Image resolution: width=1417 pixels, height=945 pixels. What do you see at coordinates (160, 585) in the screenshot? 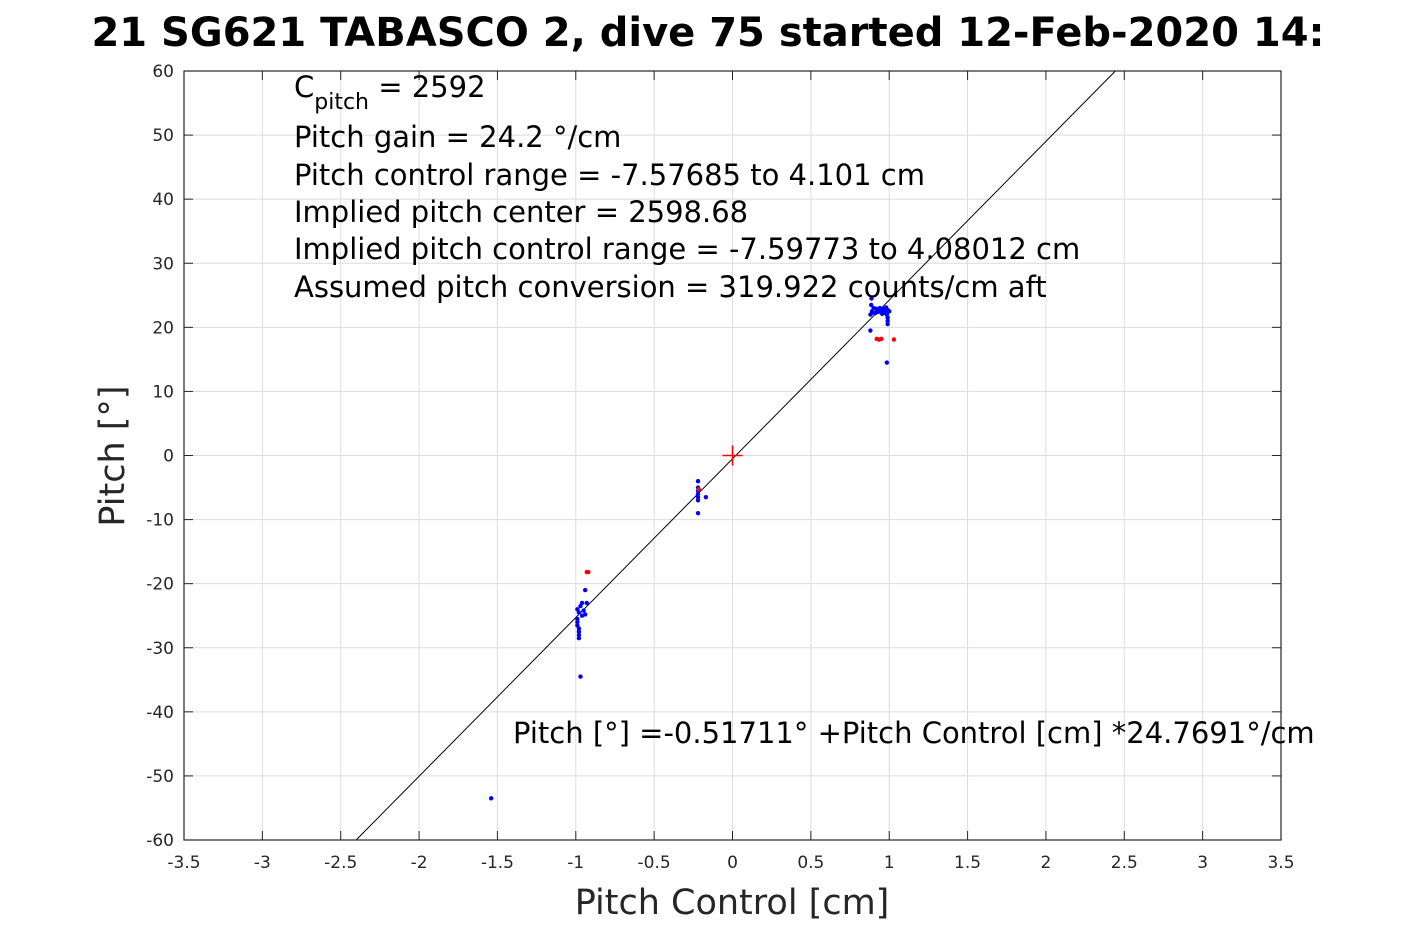
I see `y-tick-label: -20` at bounding box center [160, 585].